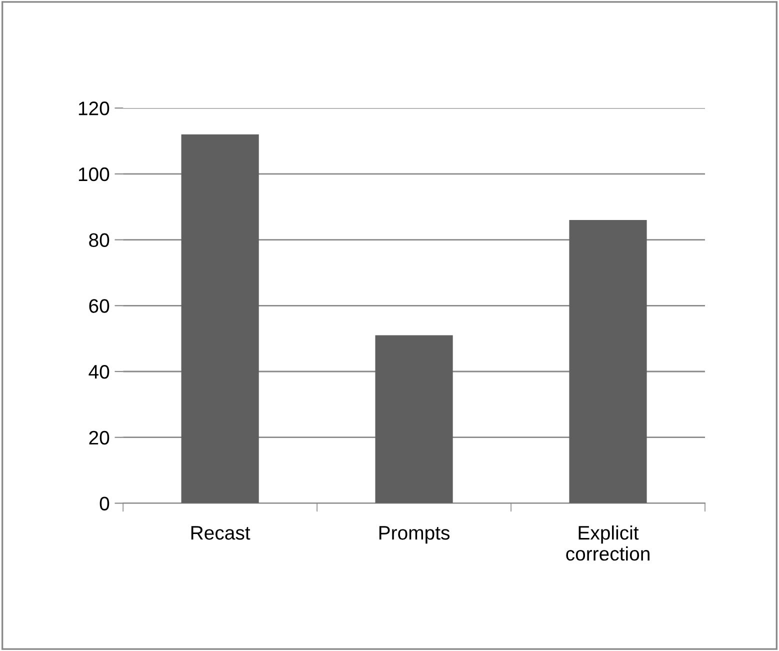 This screenshot has width=779, height=651. What do you see at coordinates (99, 306) in the screenshot?
I see `y-tick-label: 60` at bounding box center [99, 306].